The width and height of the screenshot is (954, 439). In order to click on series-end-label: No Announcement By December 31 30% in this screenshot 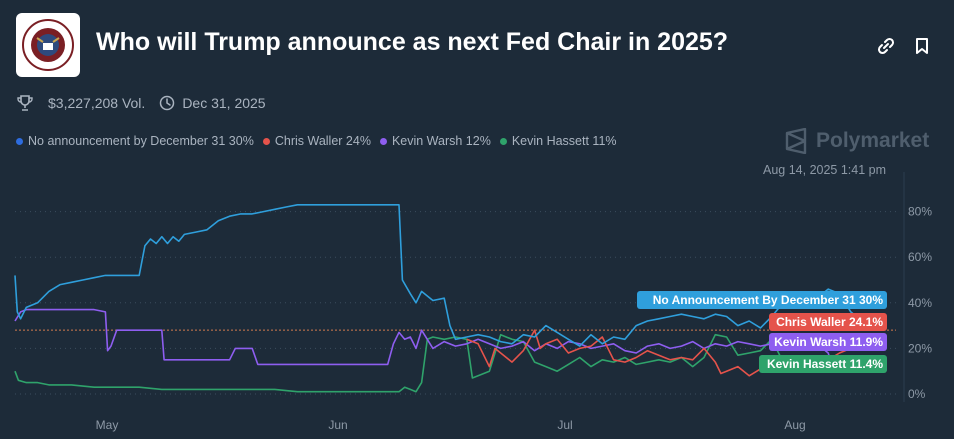, I will do `click(762, 300)`.